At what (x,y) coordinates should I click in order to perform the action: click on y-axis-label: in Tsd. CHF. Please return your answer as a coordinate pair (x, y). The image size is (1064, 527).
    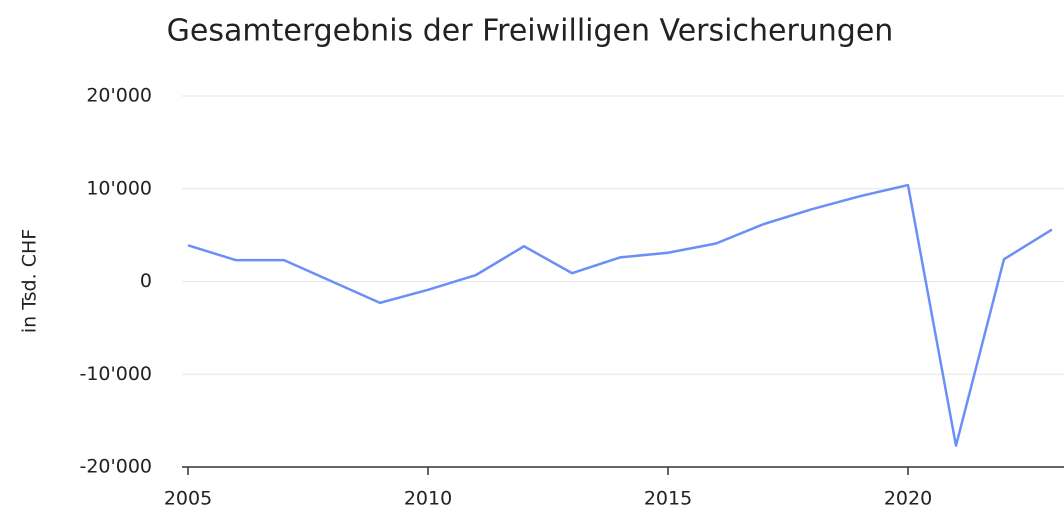
    Looking at the image, I should click on (30, 281).